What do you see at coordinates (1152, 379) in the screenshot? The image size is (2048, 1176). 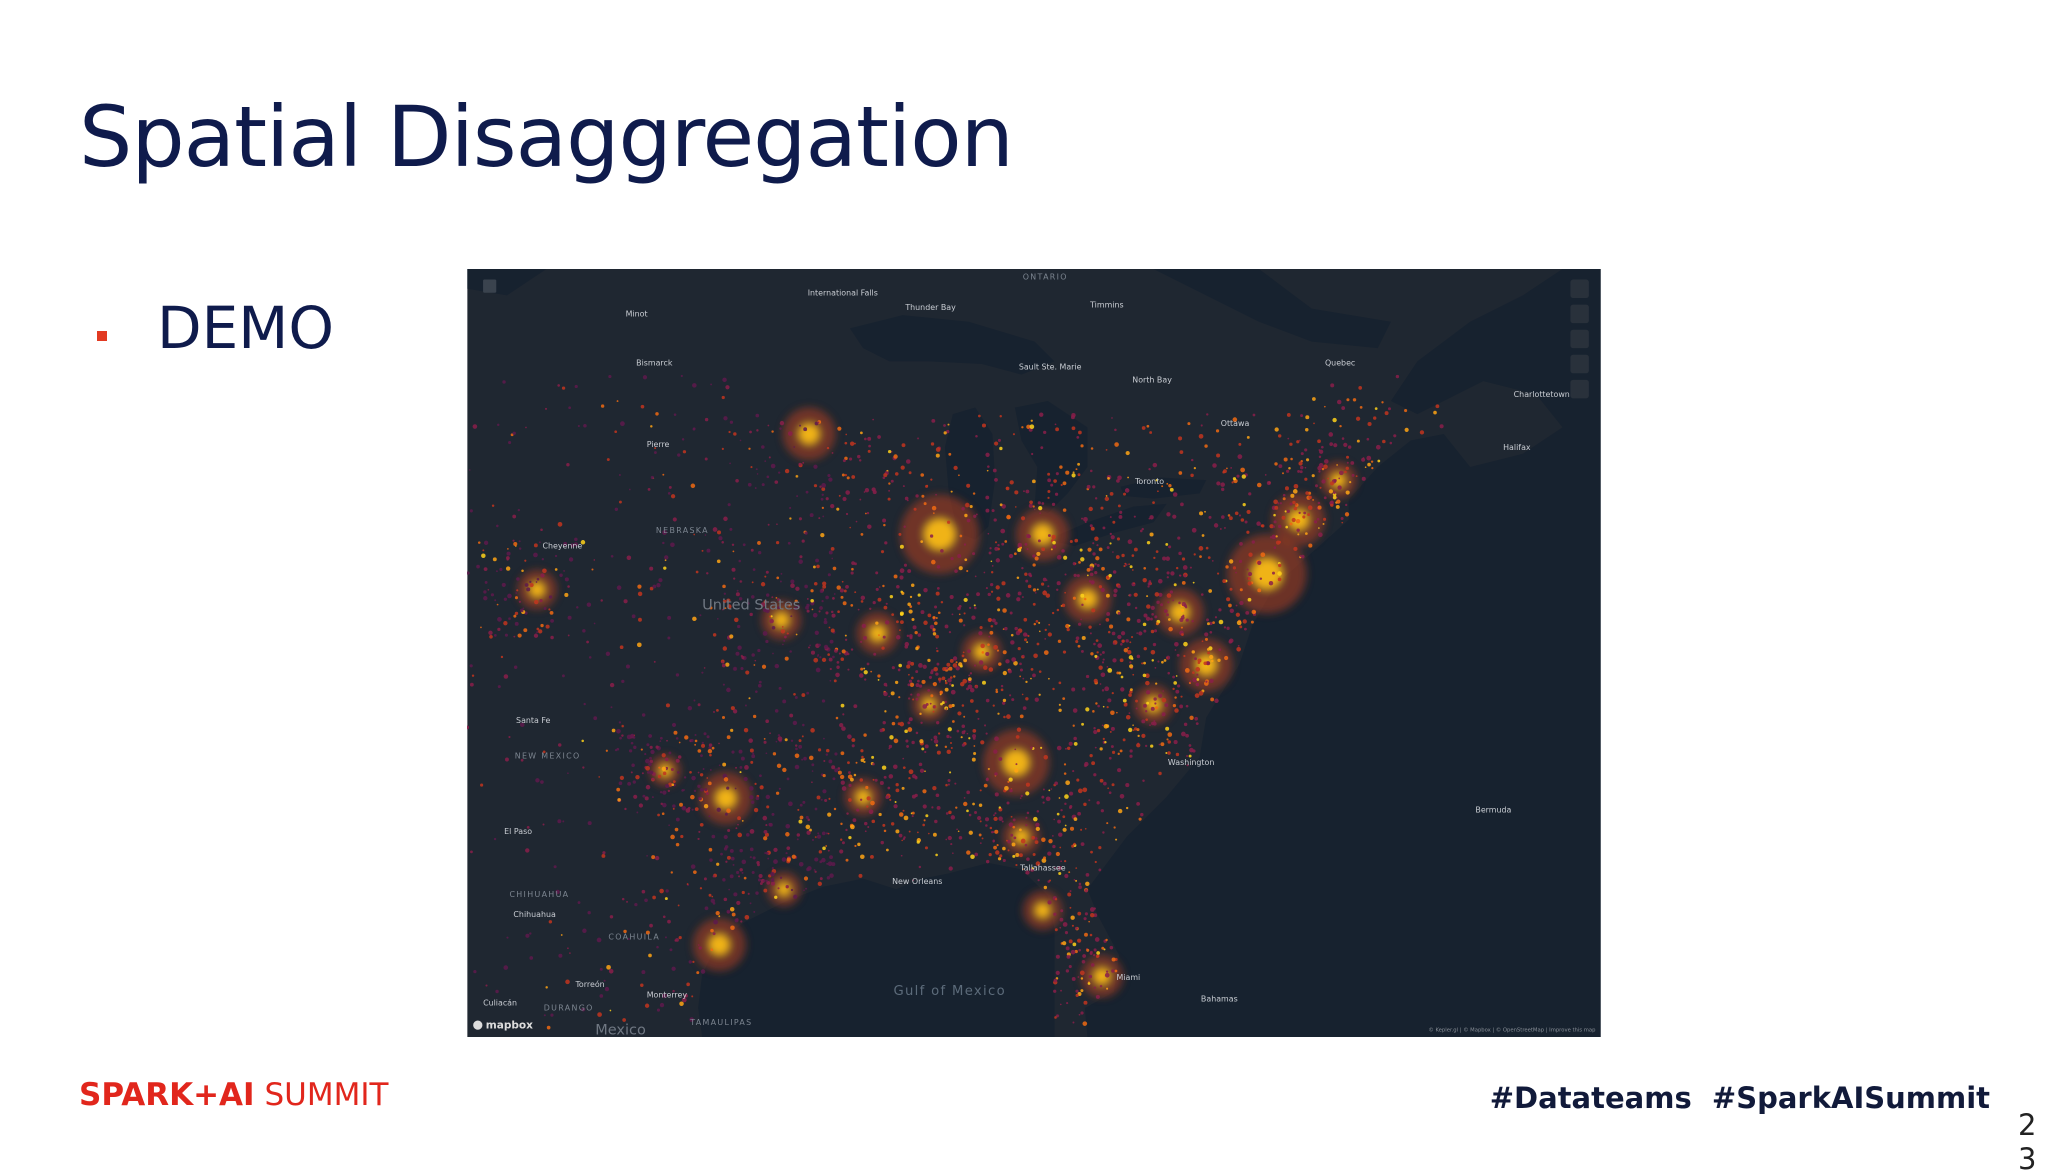 I see `map-label: North Bay` at bounding box center [1152, 379].